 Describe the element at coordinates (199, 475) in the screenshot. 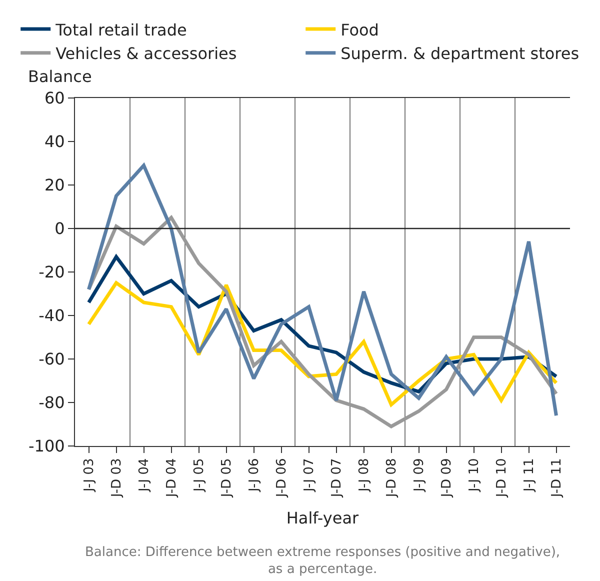

I see `x-tick-label: J-J 05` at that location.